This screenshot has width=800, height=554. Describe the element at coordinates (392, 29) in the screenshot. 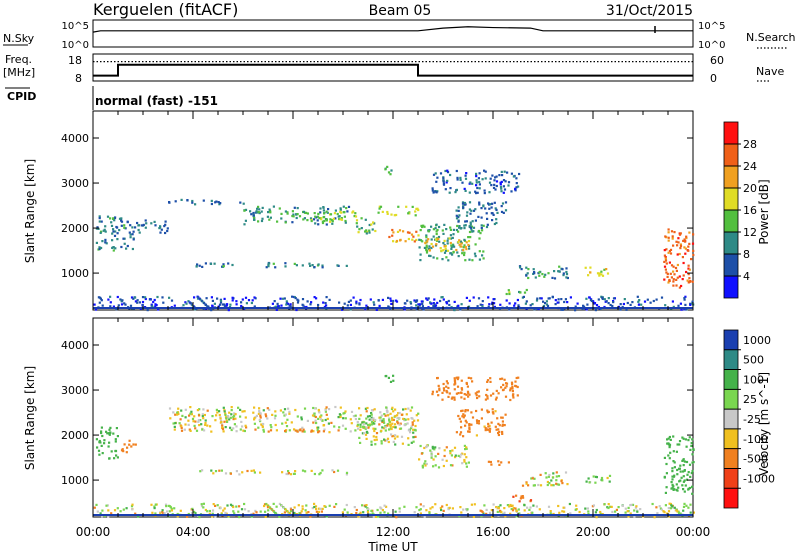

I see `nsky-series-line` at that location.